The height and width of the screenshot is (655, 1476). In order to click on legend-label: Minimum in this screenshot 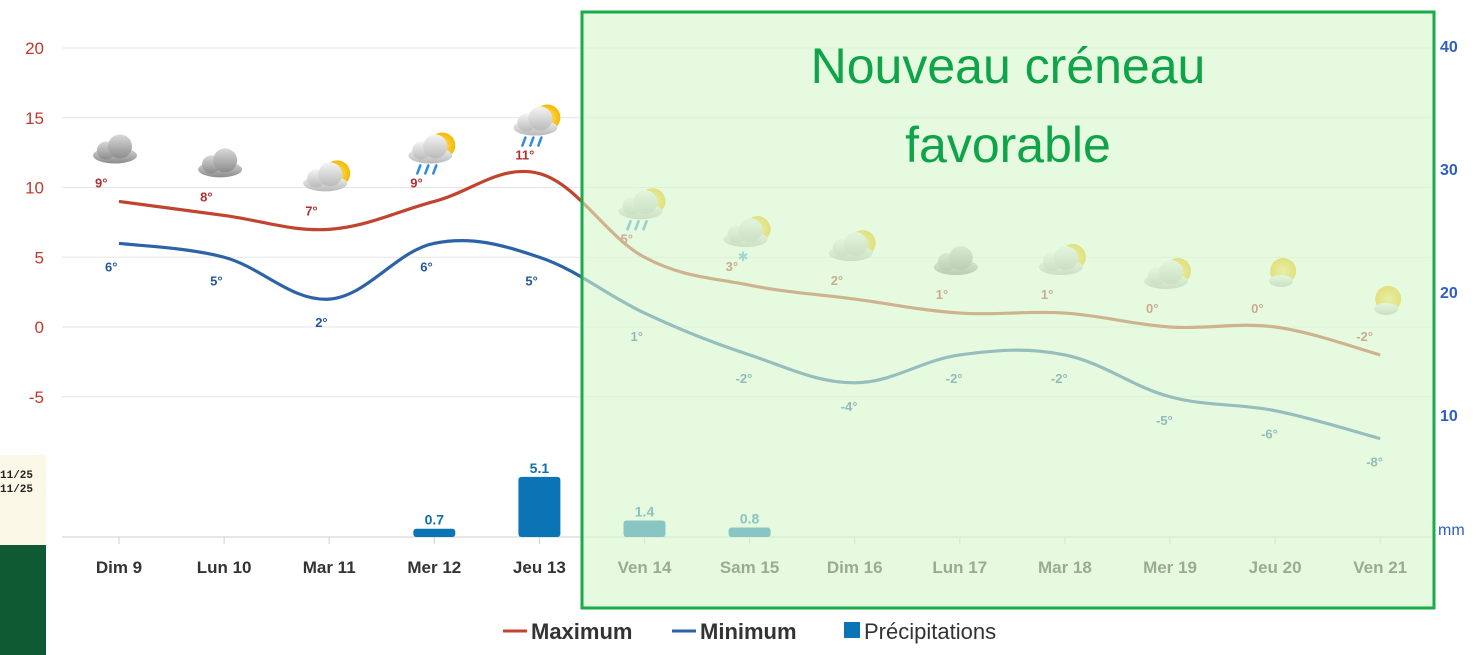, I will do `click(748, 631)`.